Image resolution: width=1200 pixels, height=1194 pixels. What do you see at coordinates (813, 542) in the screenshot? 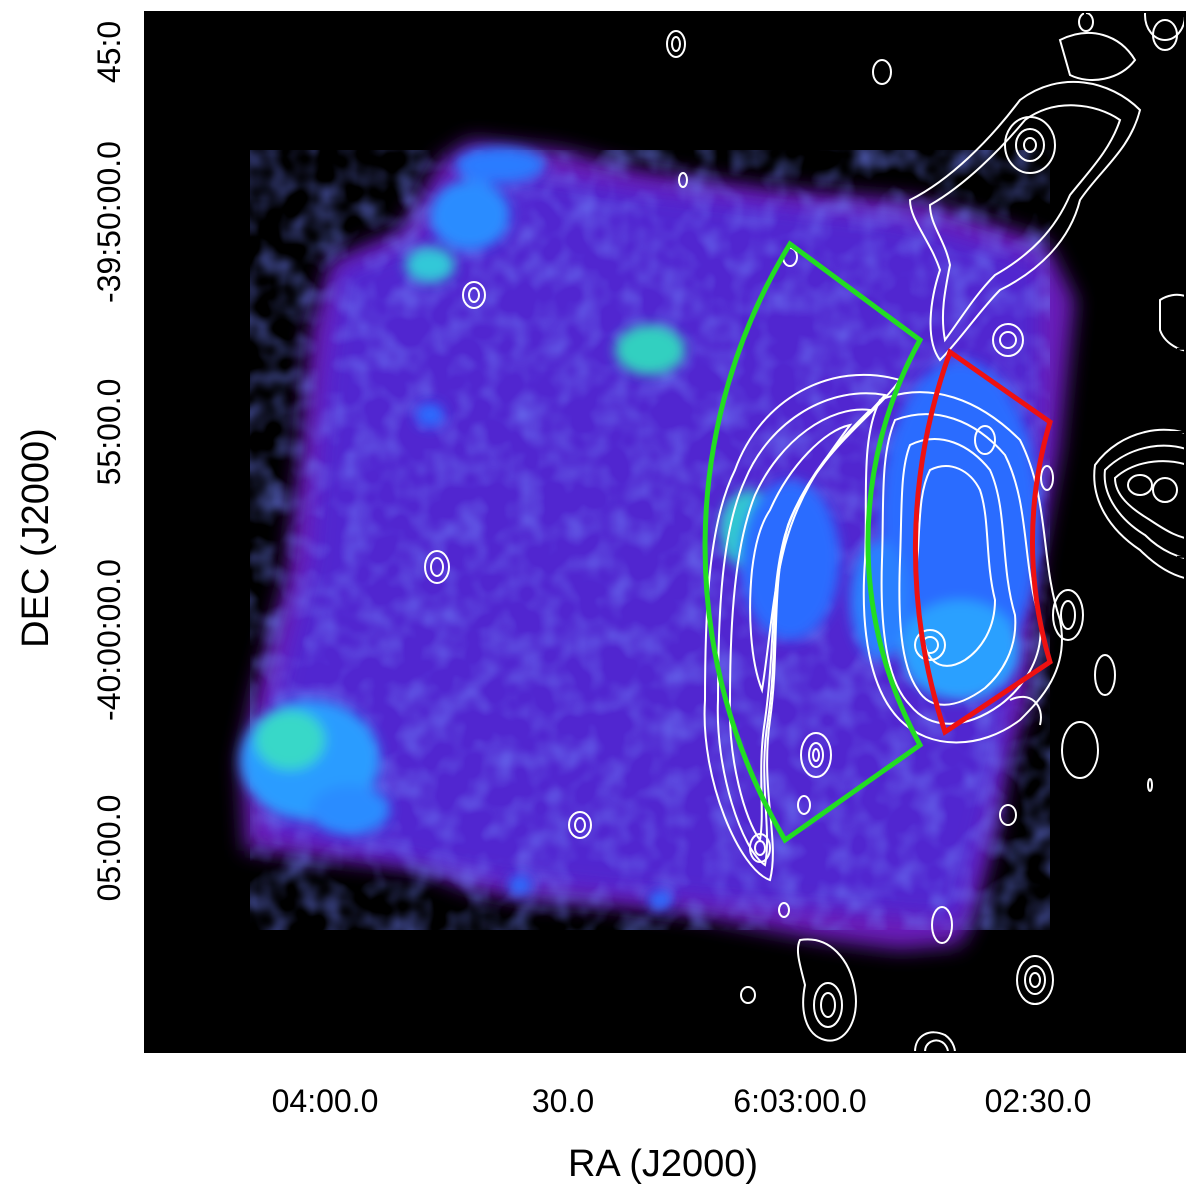
I see `outer-sector-region` at bounding box center [813, 542].